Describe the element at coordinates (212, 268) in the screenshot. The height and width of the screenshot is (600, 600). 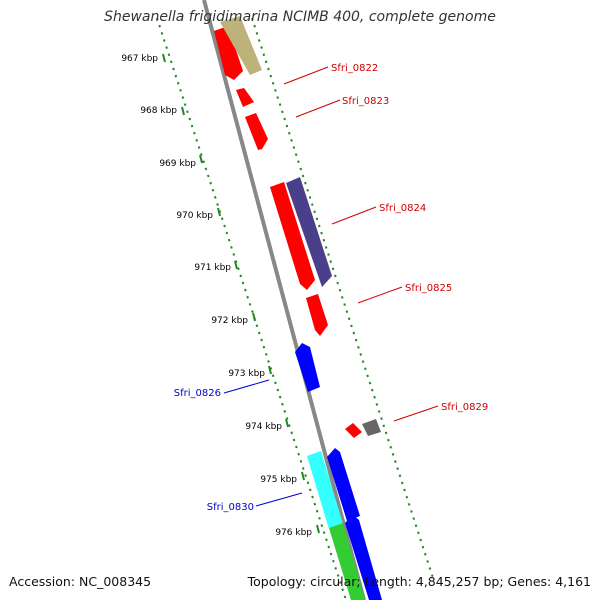
I see `ruler-label: 971 kbp` at that location.